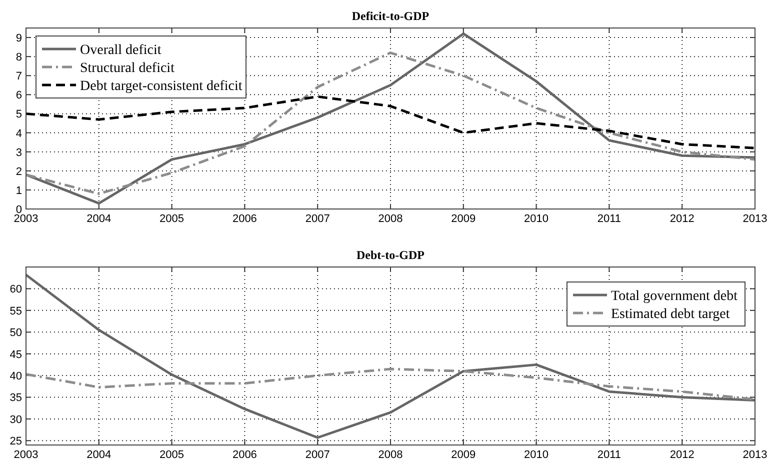 The width and height of the screenshot is (771, 464). Describe the element at coordinates (19, 152) in the screenshot. I see `y-tick-label: 3` at that location.